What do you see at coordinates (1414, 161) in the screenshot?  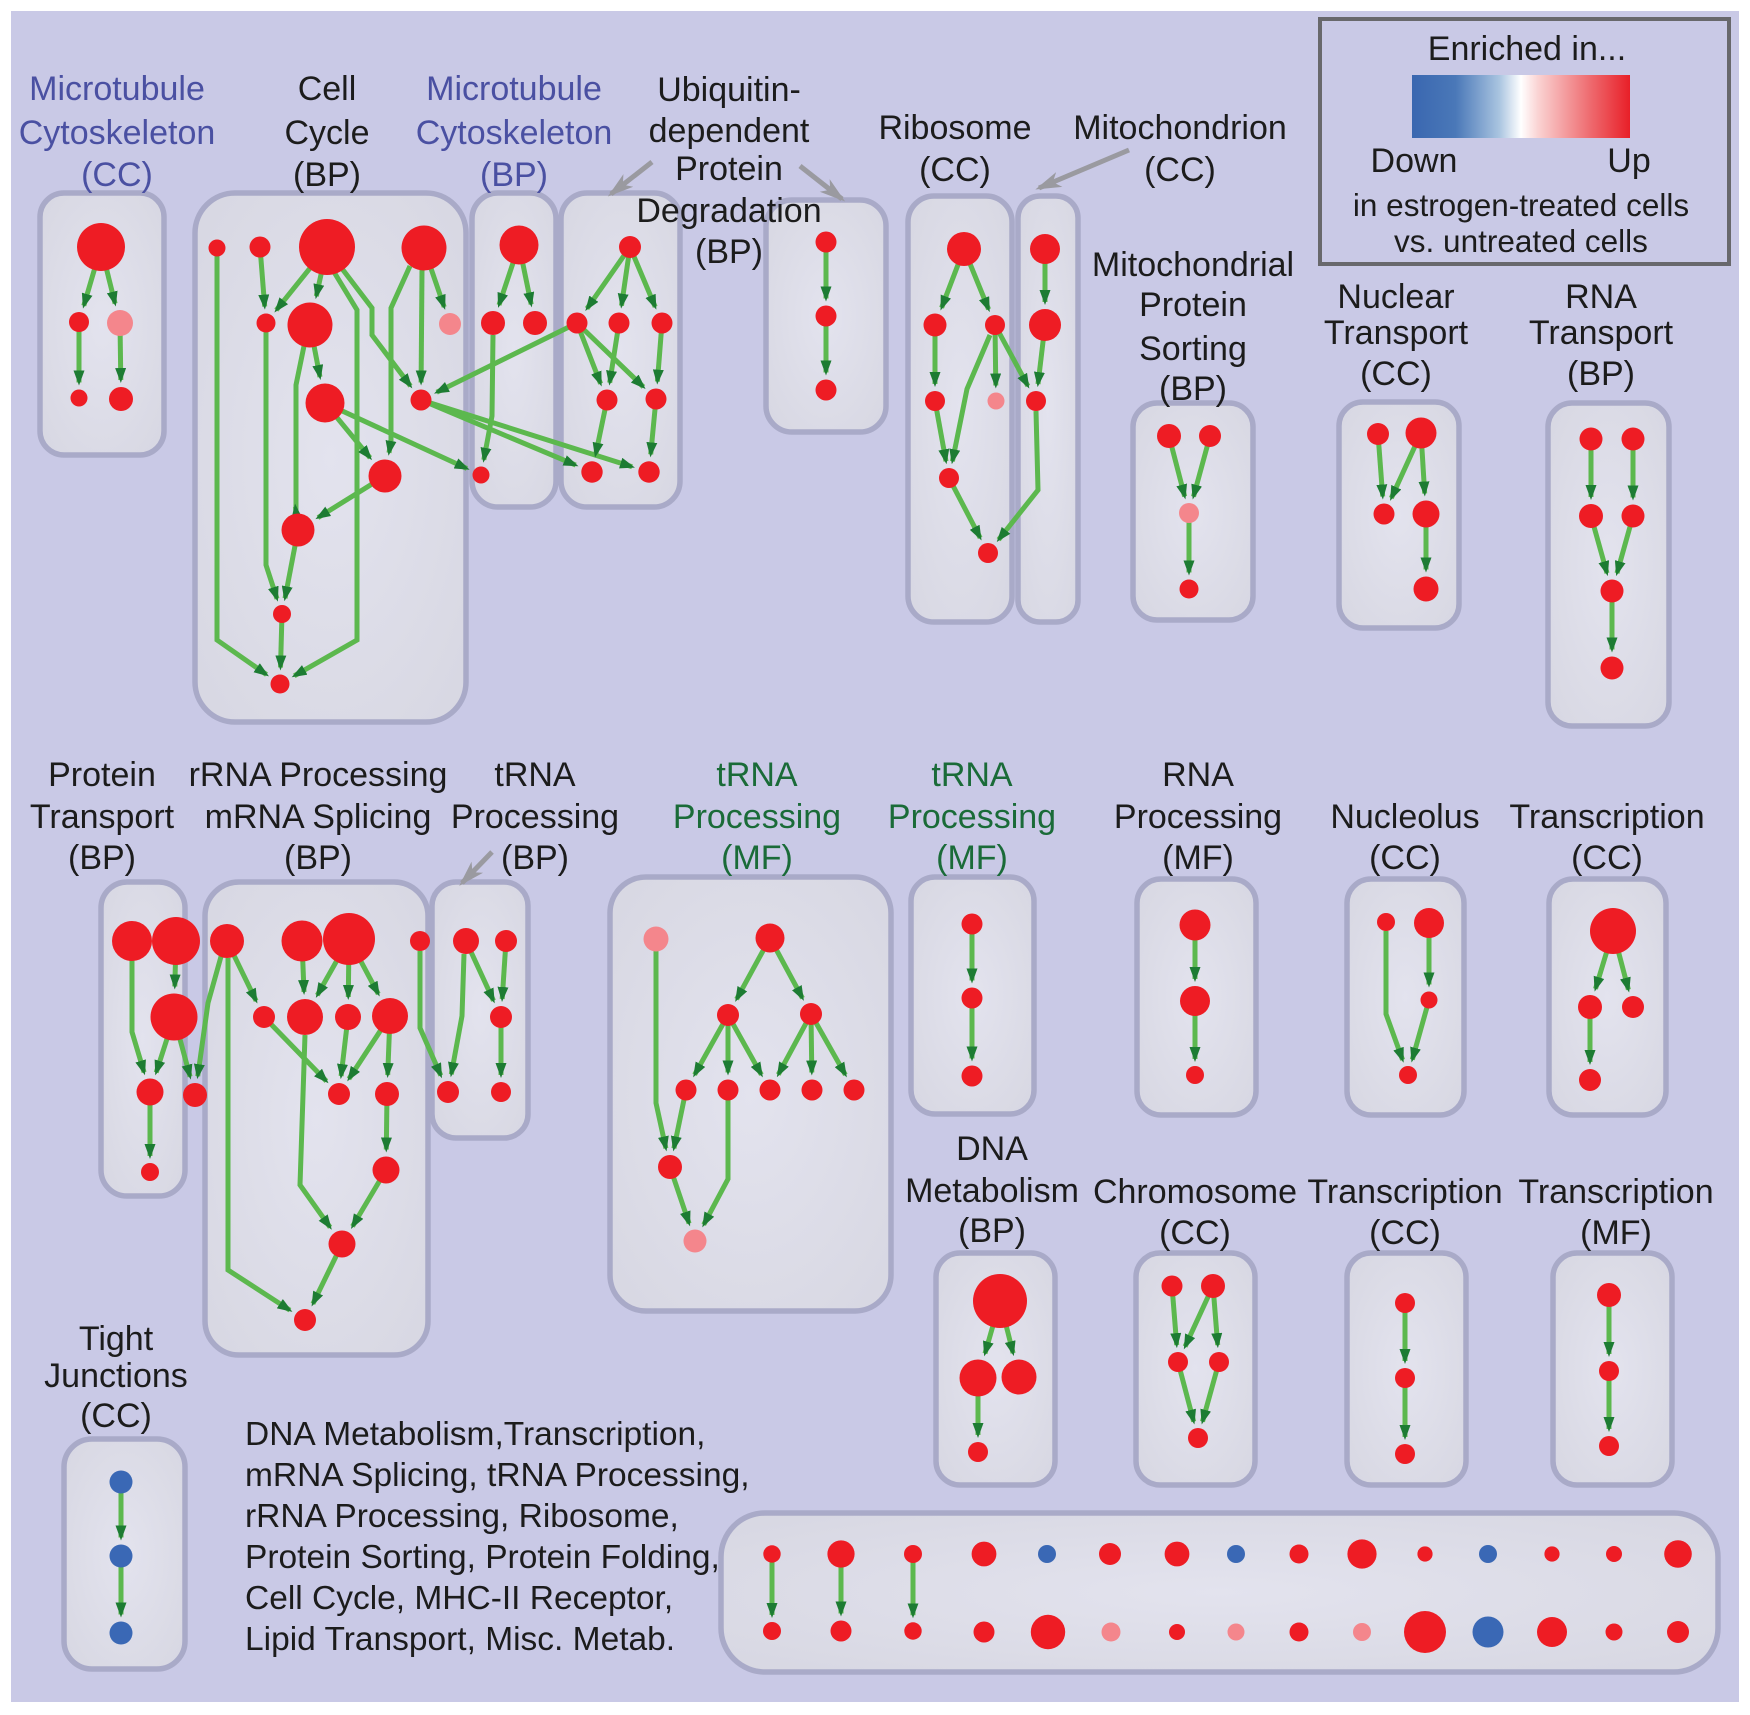 I see `svg-text: Down` at bounding box center [1414, 161].